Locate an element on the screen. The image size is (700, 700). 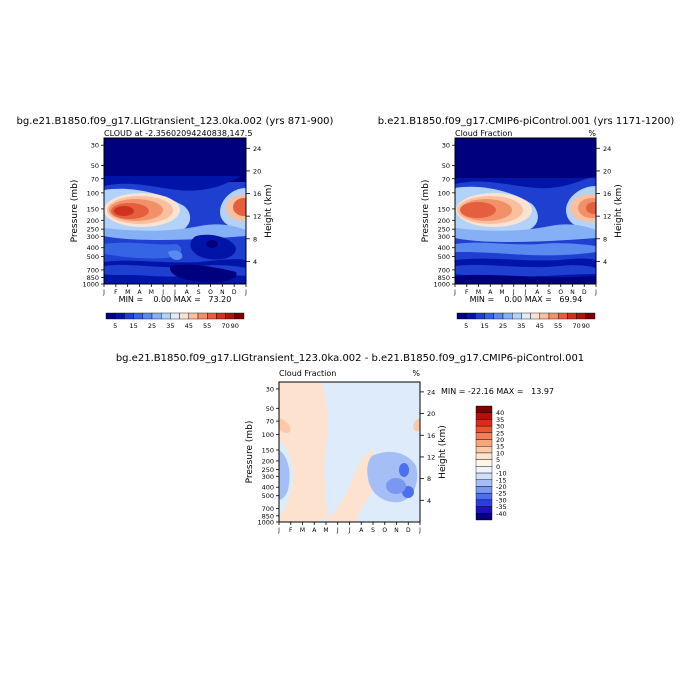
height-tick-label: 20 is located at coordinates (257, 171).